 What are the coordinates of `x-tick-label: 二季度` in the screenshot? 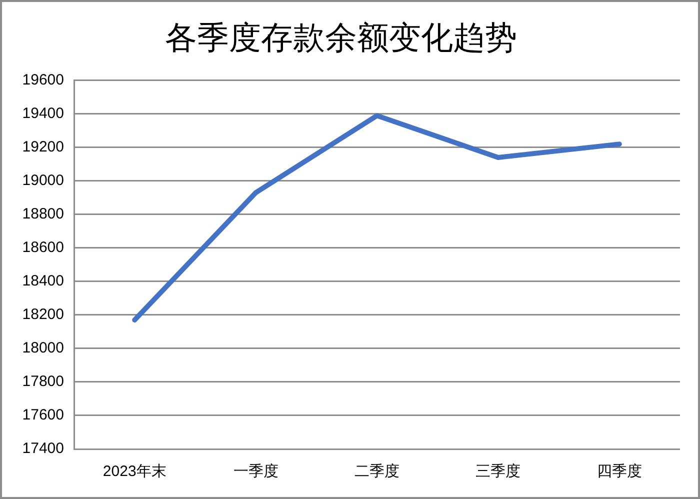 It's located at (377, 471).